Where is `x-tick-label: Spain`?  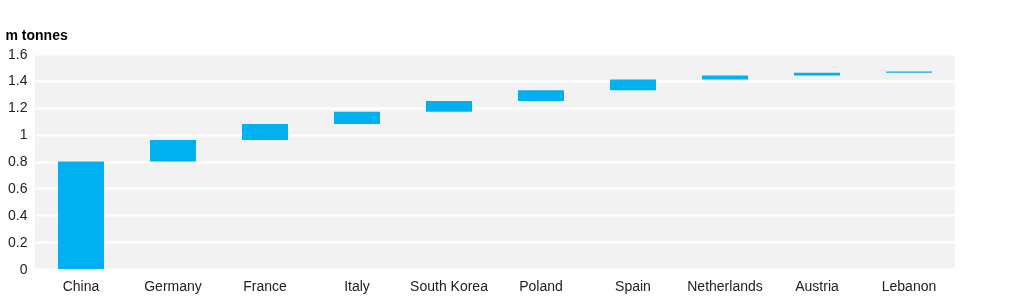 x-tick-label: Spain is located at coordinates (633, 285).